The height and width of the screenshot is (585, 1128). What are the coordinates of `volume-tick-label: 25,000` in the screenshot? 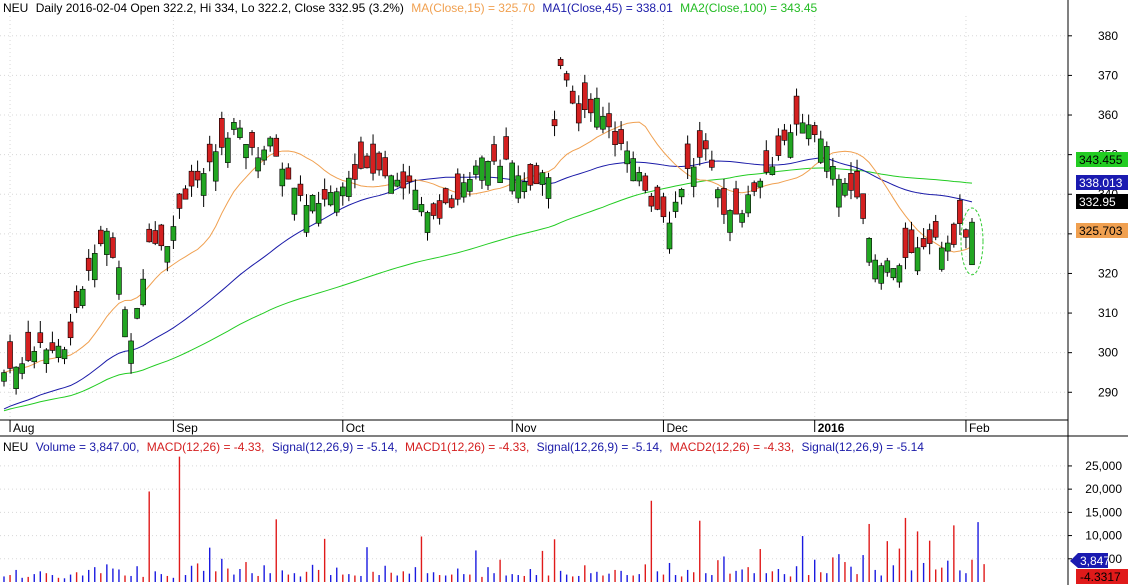 It's located at (1103, 466).